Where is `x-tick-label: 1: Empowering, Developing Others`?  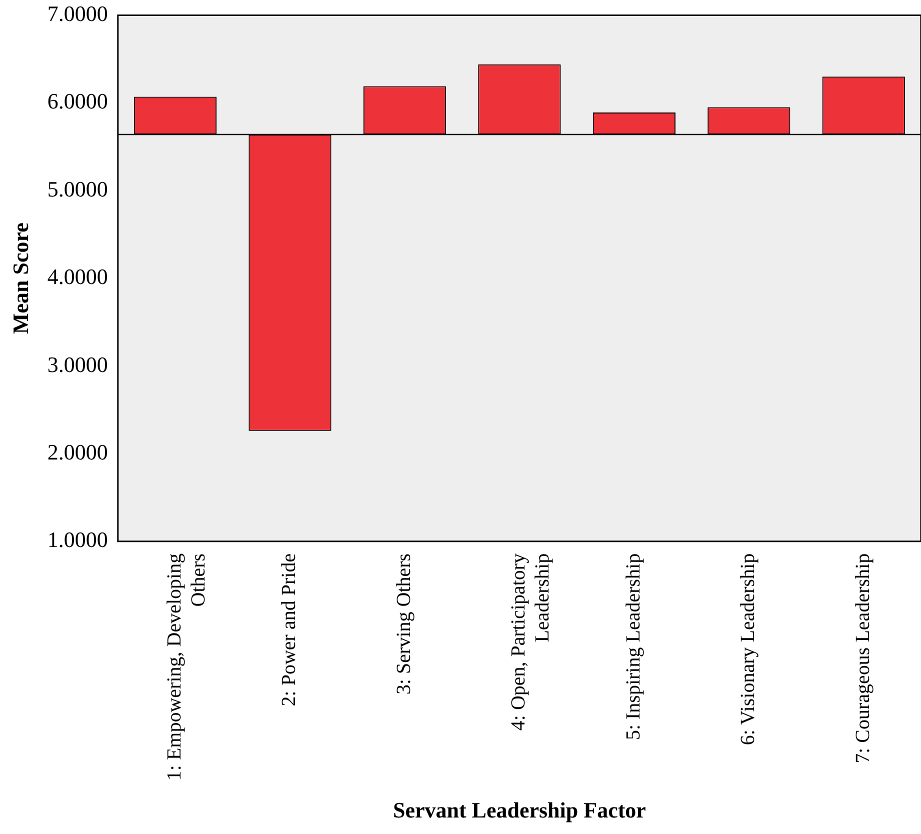
x-tick-label: 1: Empowering, Developing Others is located at coordinates (187, 667).